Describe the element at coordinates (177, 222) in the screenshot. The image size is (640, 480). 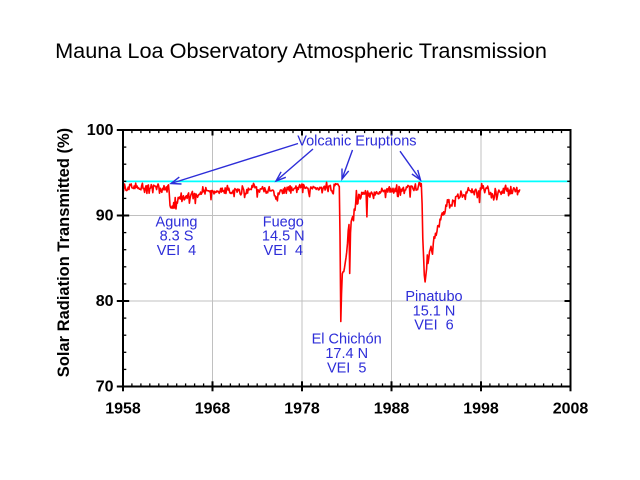
I see `svg-text: Agung` at that location.